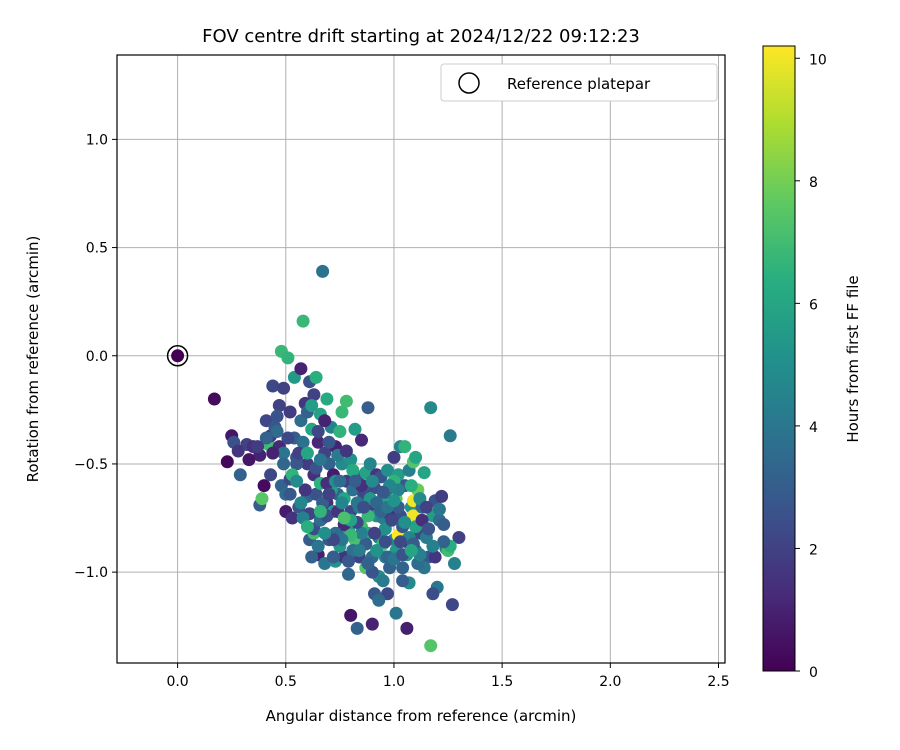  I want to click on legend-label: Reference platepar, so click(579, 84).